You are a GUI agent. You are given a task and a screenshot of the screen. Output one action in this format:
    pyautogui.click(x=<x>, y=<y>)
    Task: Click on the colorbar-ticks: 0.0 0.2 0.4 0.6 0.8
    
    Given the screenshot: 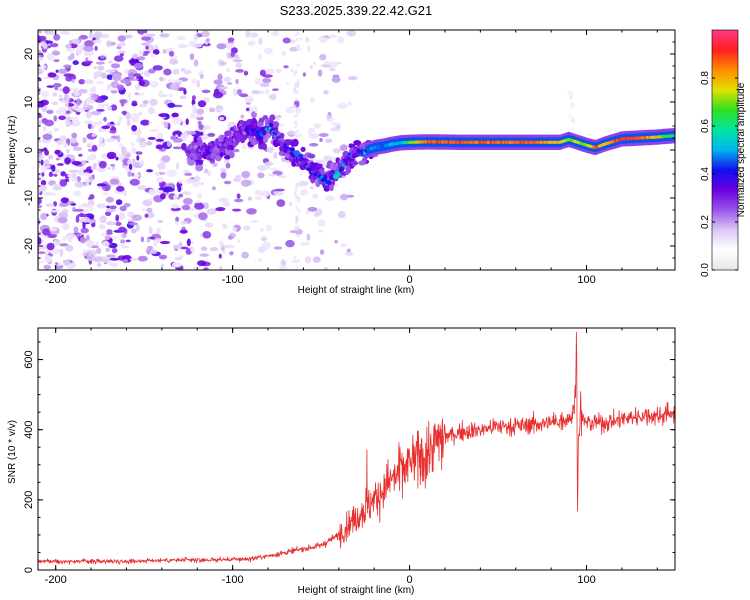 What is the action you would take?
    pyautogui.click(x=719, y=174)
    